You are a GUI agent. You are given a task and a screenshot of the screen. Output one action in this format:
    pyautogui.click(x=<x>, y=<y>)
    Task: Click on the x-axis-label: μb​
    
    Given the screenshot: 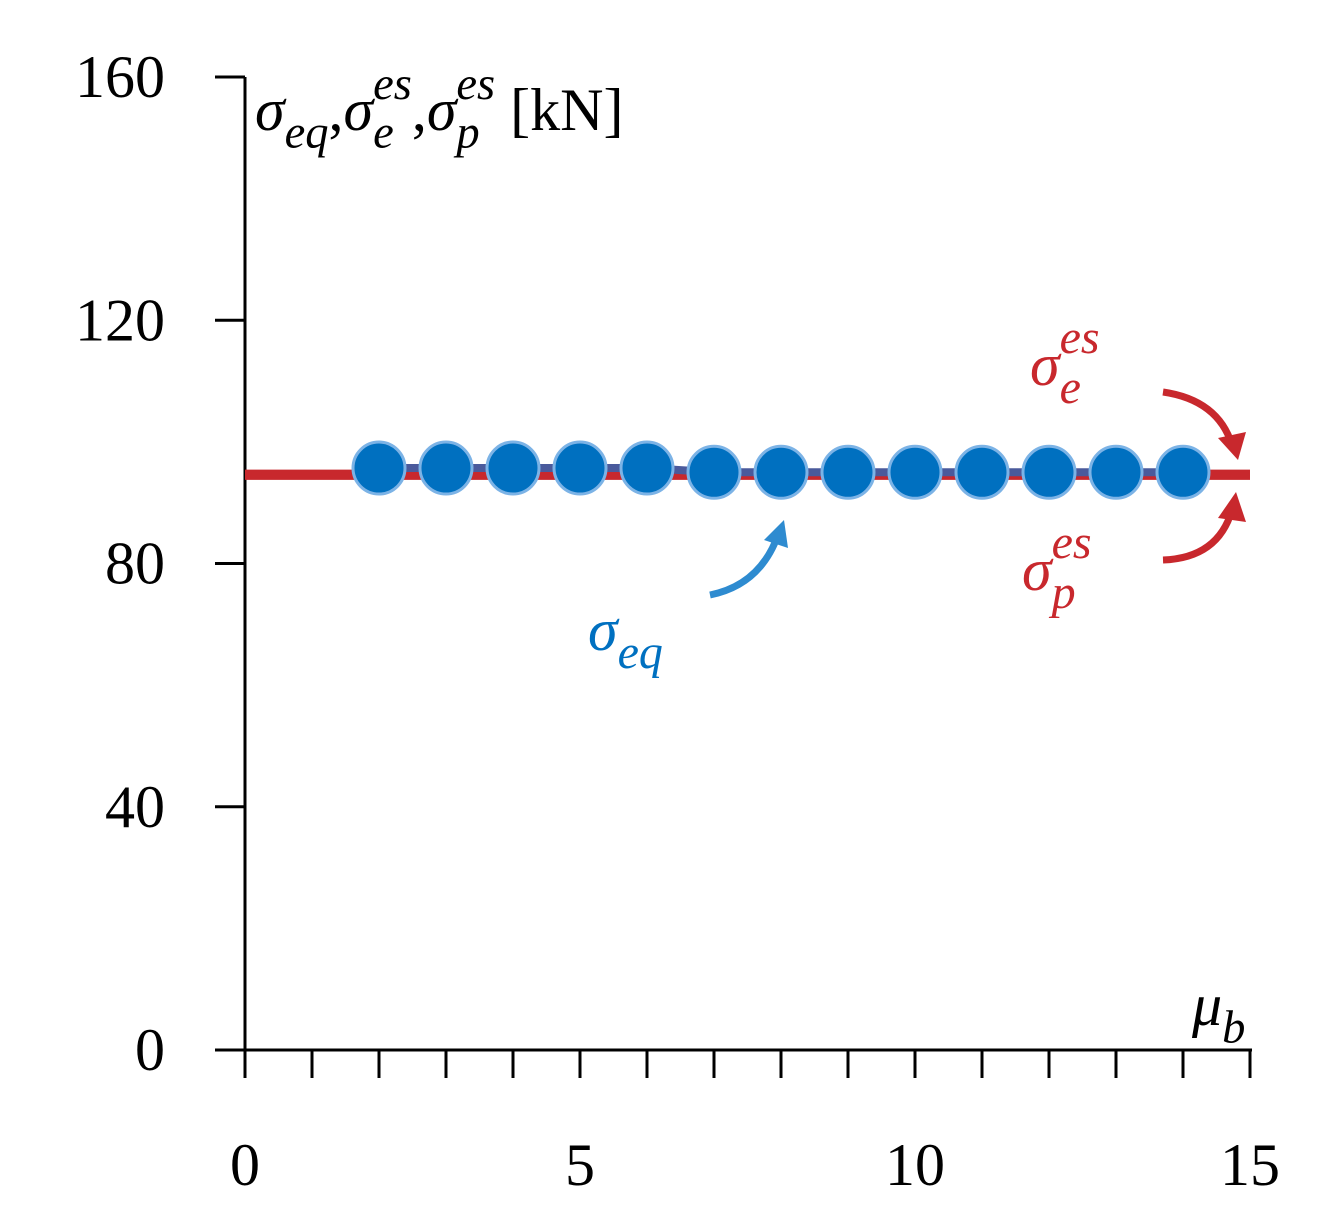 What is the action you would take?
    pyautogui.click(x=1218, y=1012)
    